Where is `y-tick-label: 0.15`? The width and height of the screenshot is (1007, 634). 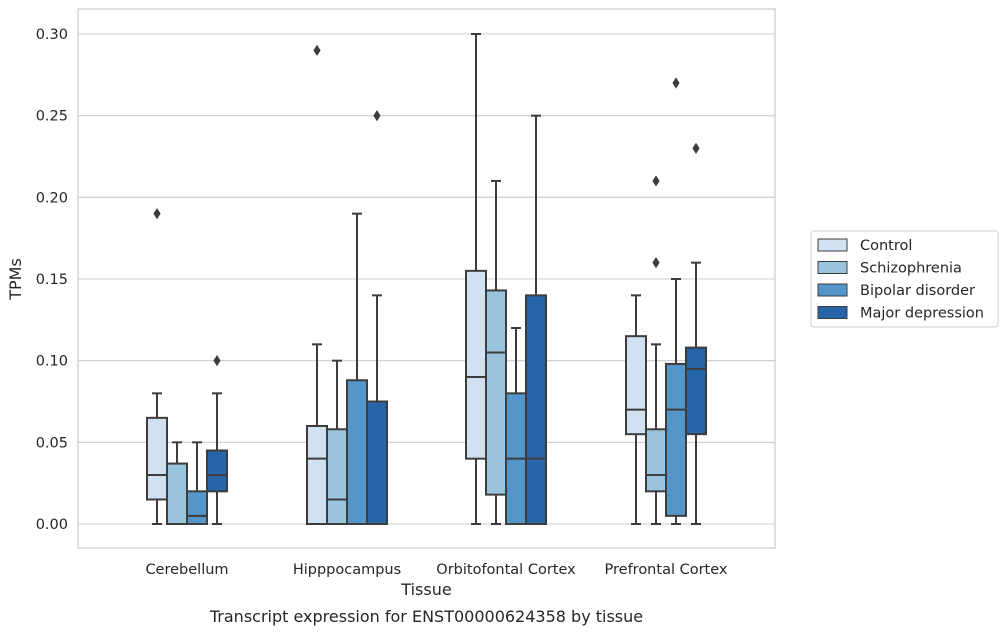
y-tick-label: 0.15 is located at coordinates (52, 280).